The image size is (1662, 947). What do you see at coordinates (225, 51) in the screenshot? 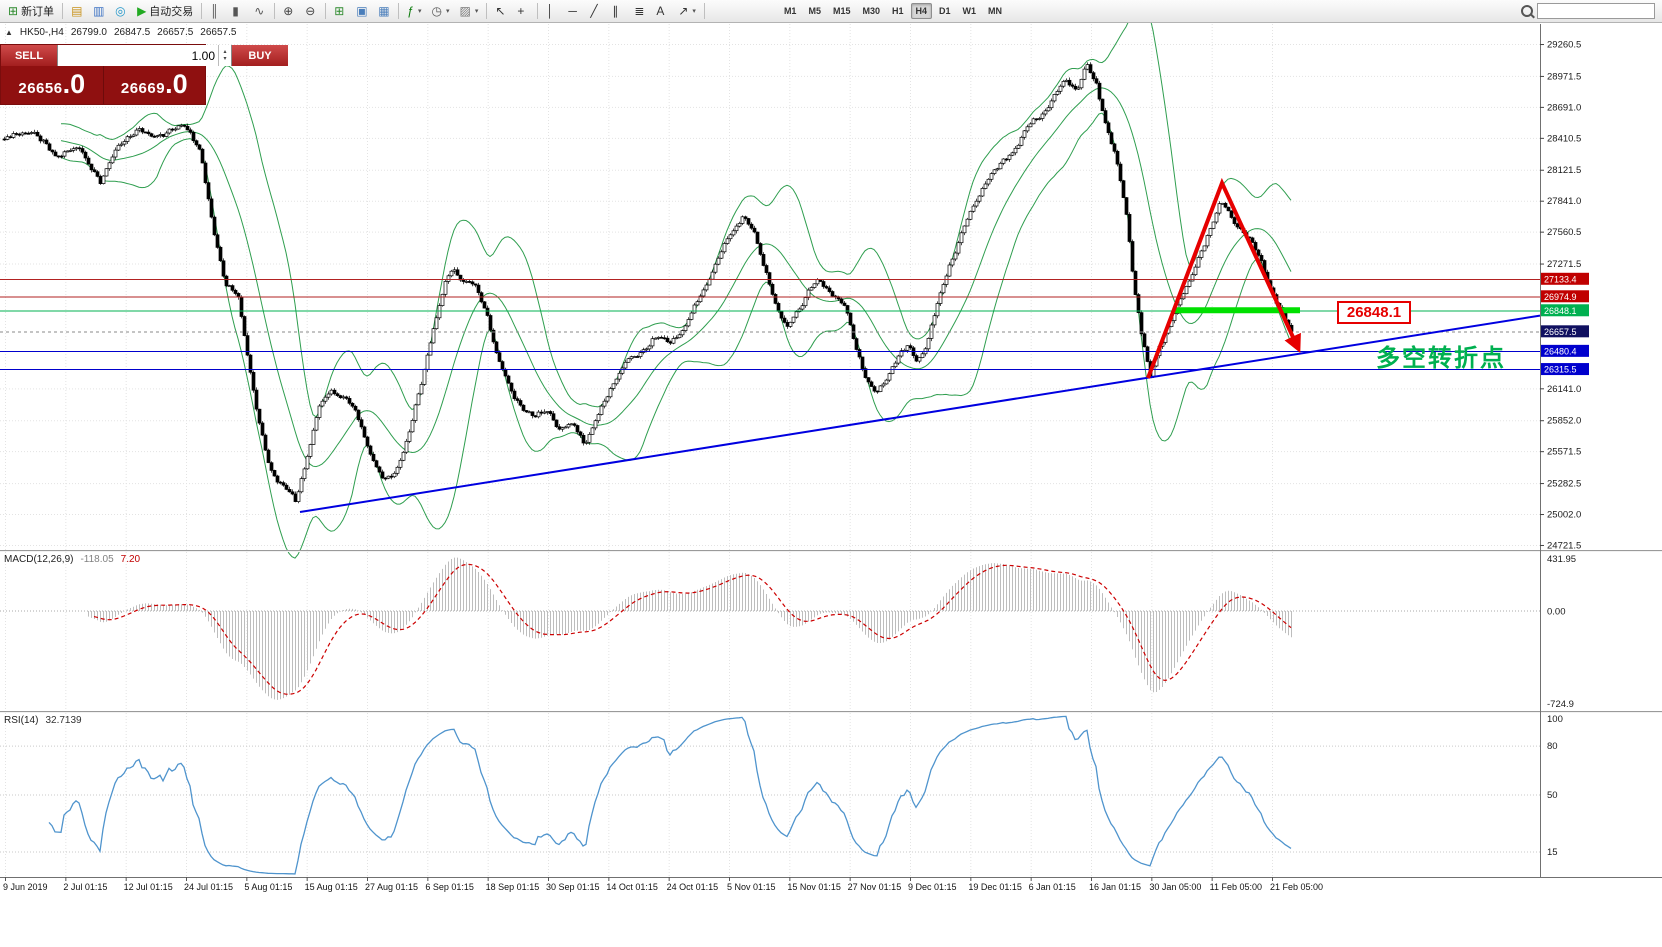
I see `stepper-up-icon: ▴` at bounding box center [225, 51].